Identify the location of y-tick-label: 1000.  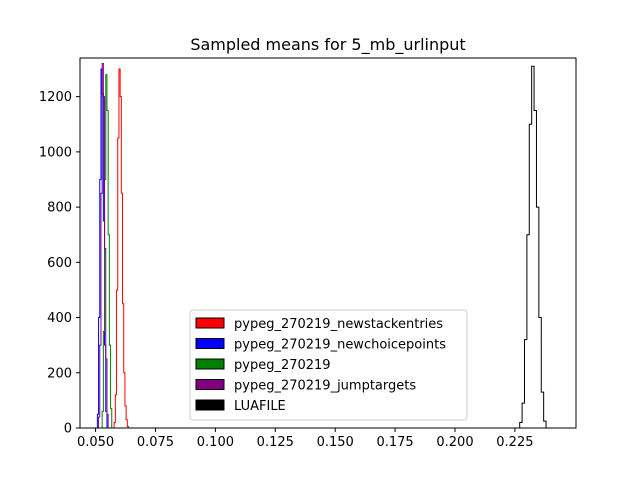
(55, 152).